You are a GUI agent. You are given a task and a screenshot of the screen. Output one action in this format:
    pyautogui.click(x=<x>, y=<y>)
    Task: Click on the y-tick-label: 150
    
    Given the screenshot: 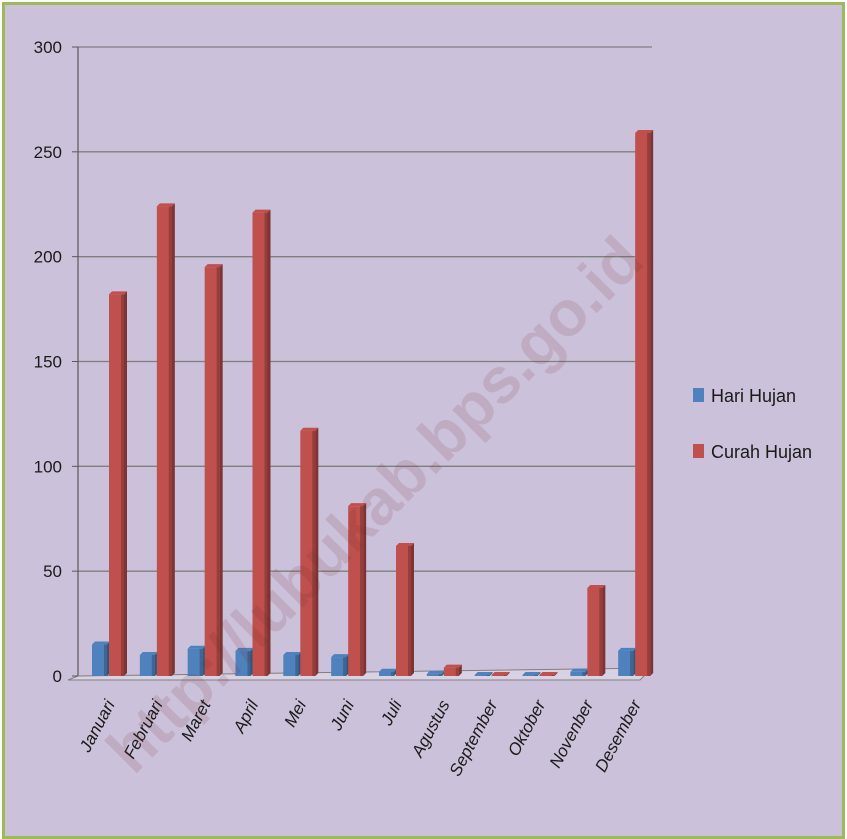 What is the action you would take?
    pyautogui.click(x=48, y=362)
    